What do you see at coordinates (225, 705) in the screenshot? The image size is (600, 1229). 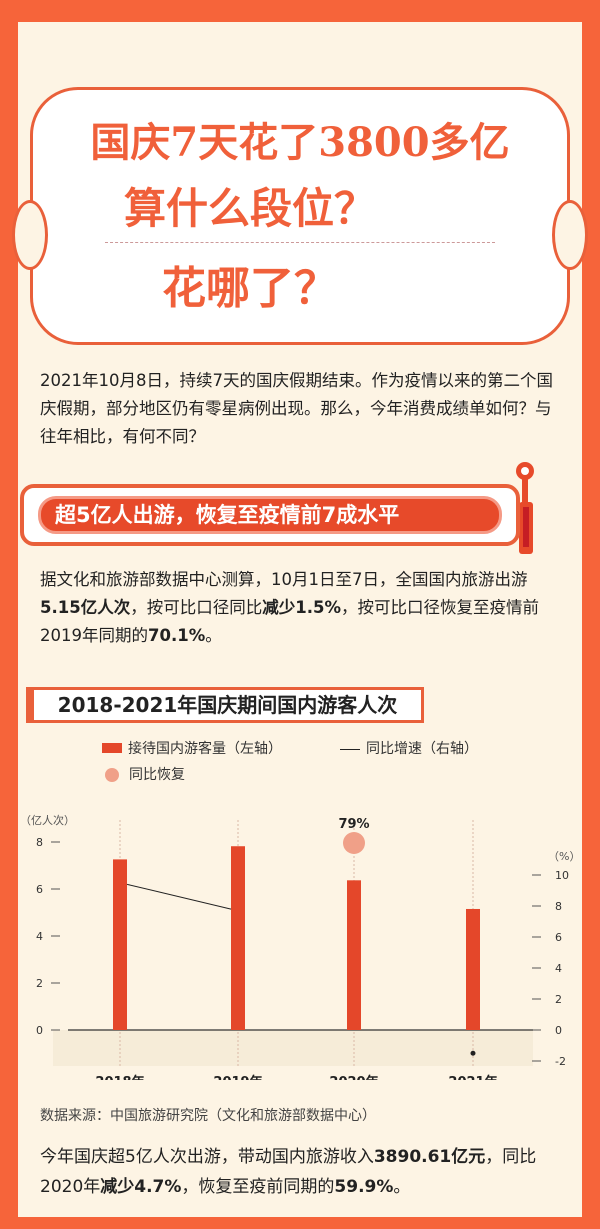 I see `chart-title: 2018-2021年国庆期间国内游客人次` at bounding box center [225, 705].